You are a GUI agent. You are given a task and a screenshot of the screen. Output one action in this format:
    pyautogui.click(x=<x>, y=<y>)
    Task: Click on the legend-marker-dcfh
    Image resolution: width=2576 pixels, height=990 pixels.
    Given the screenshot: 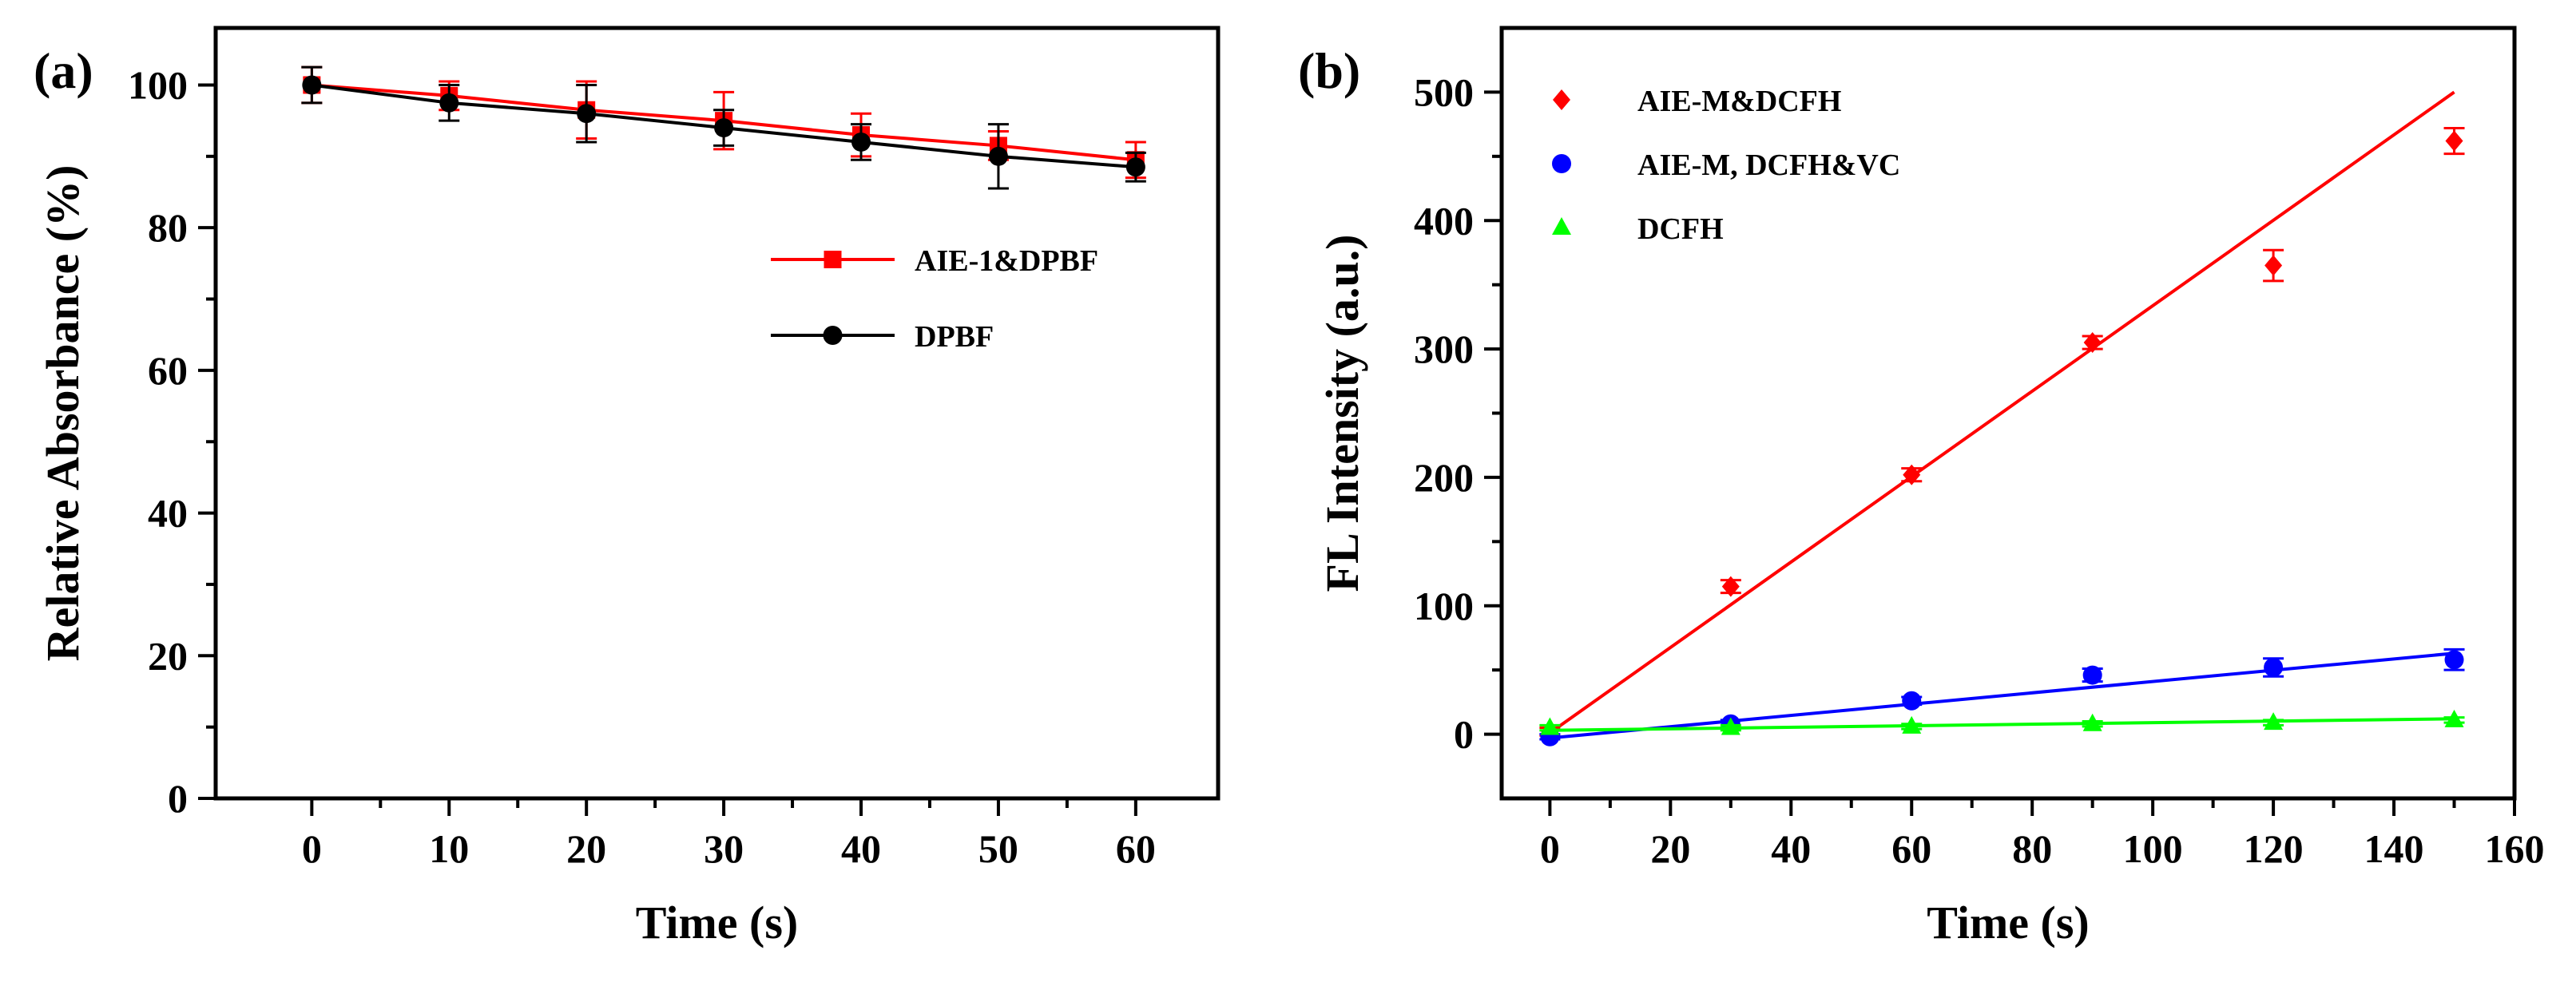 What is the action you would take?
    pyautogui.click(x=1561, y=226)
    